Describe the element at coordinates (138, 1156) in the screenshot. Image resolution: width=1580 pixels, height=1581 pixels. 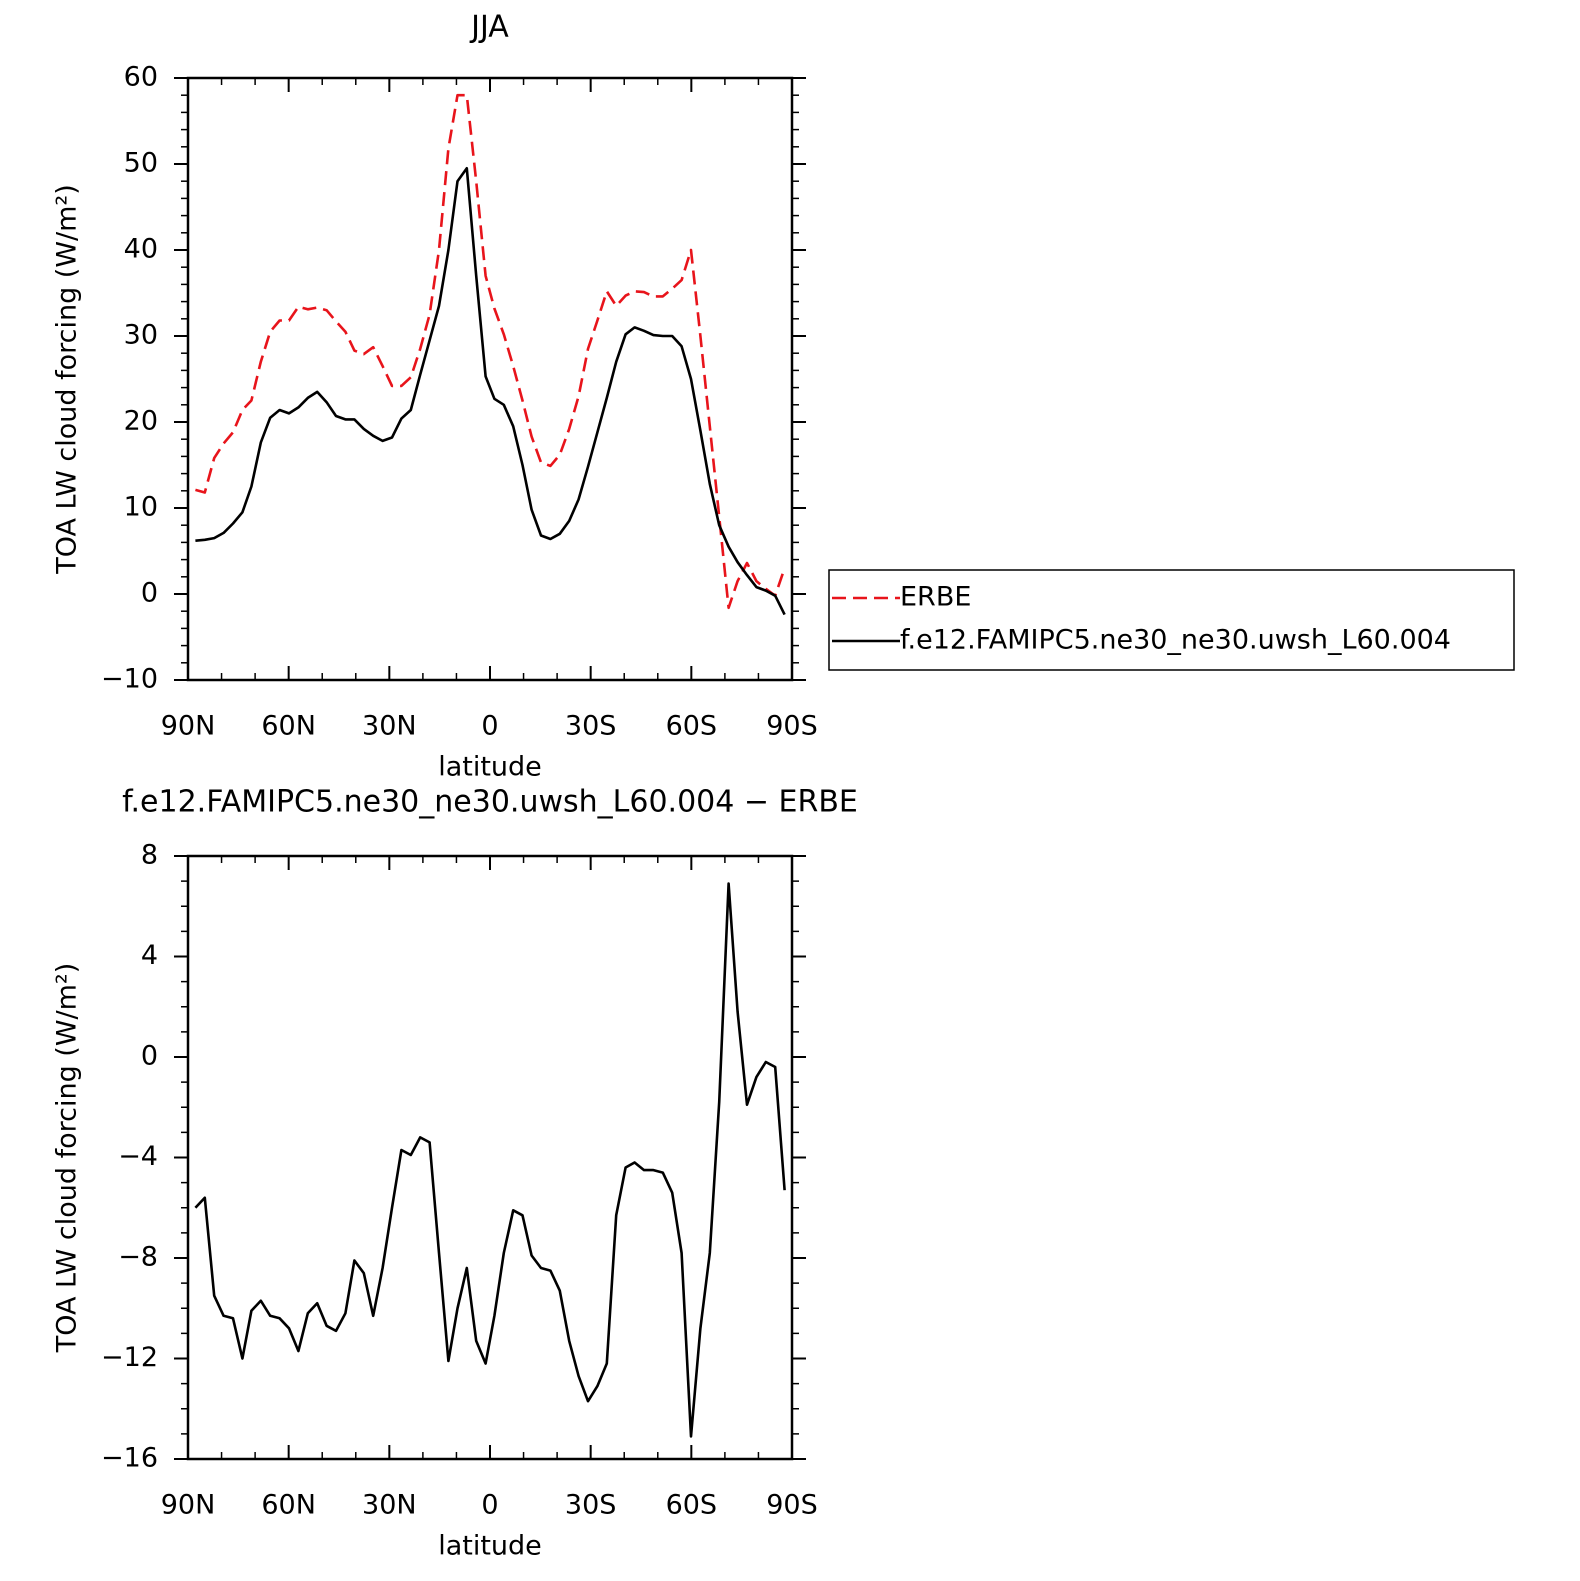
I see `y-tick-label: −4` at that location.